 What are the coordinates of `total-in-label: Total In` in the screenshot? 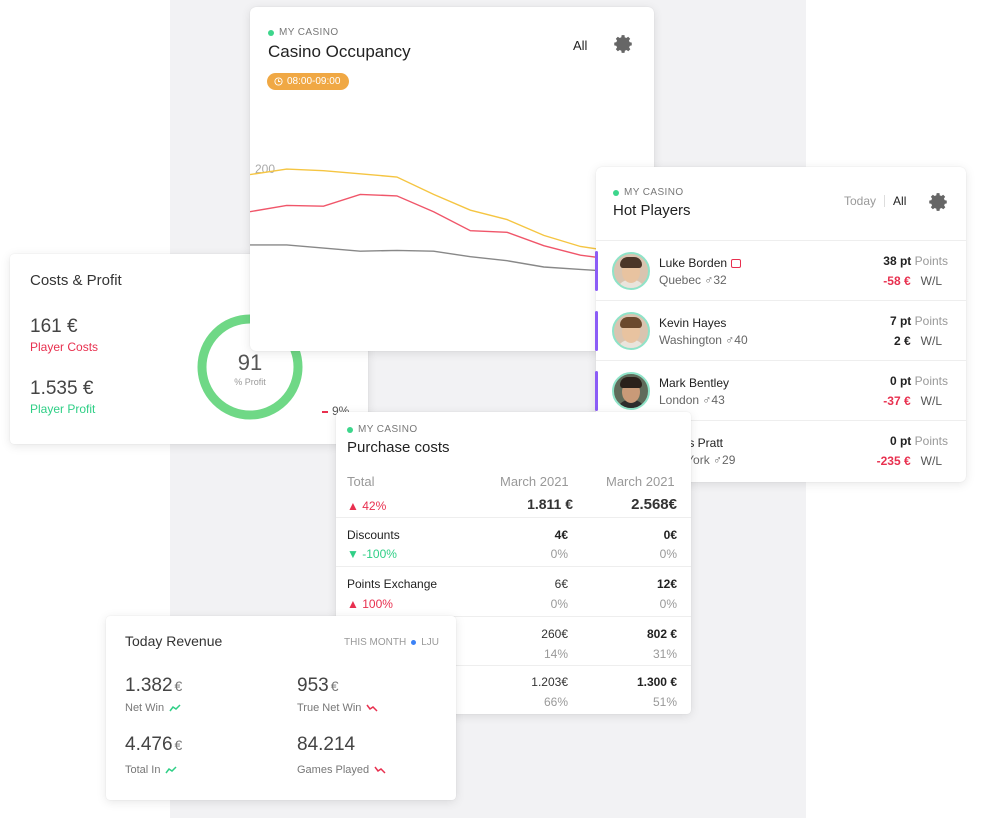 It's located at (151, 770).